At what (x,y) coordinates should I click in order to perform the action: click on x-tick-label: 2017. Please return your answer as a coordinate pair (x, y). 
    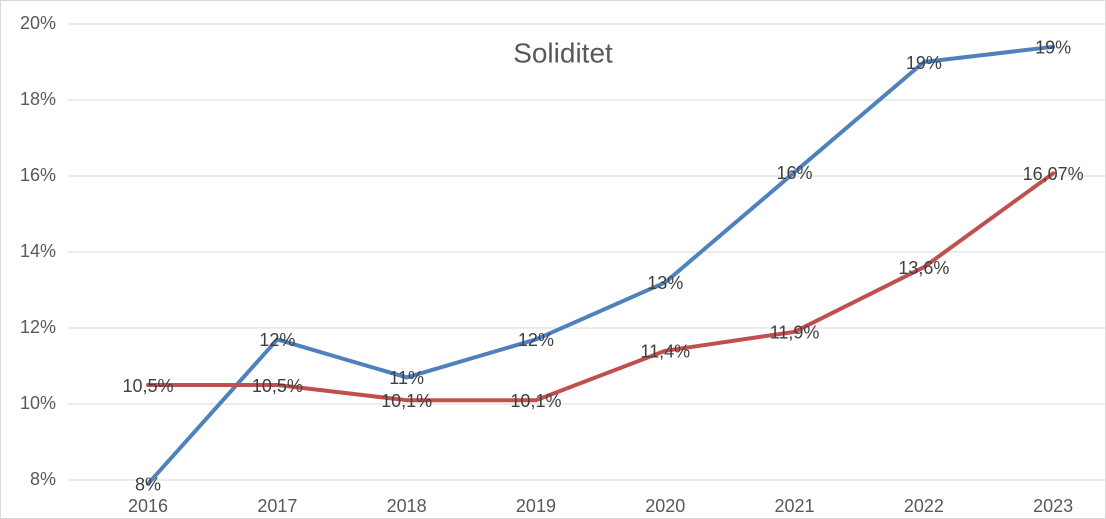
    Looking at the image, I should click on (277, 506).